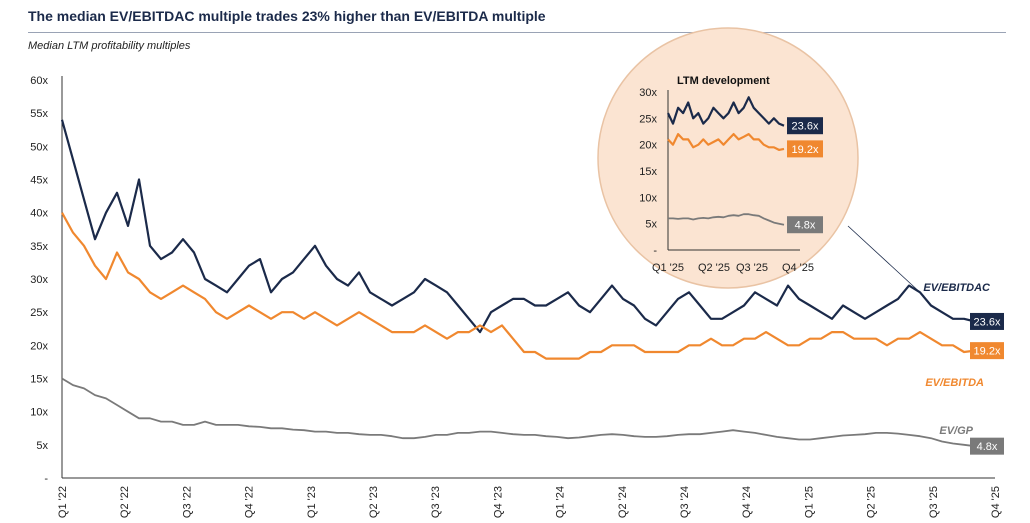 This screenshot has height=523, width=1030. I want to click on inset-y-tick-label: 15x, so click(648, 172).